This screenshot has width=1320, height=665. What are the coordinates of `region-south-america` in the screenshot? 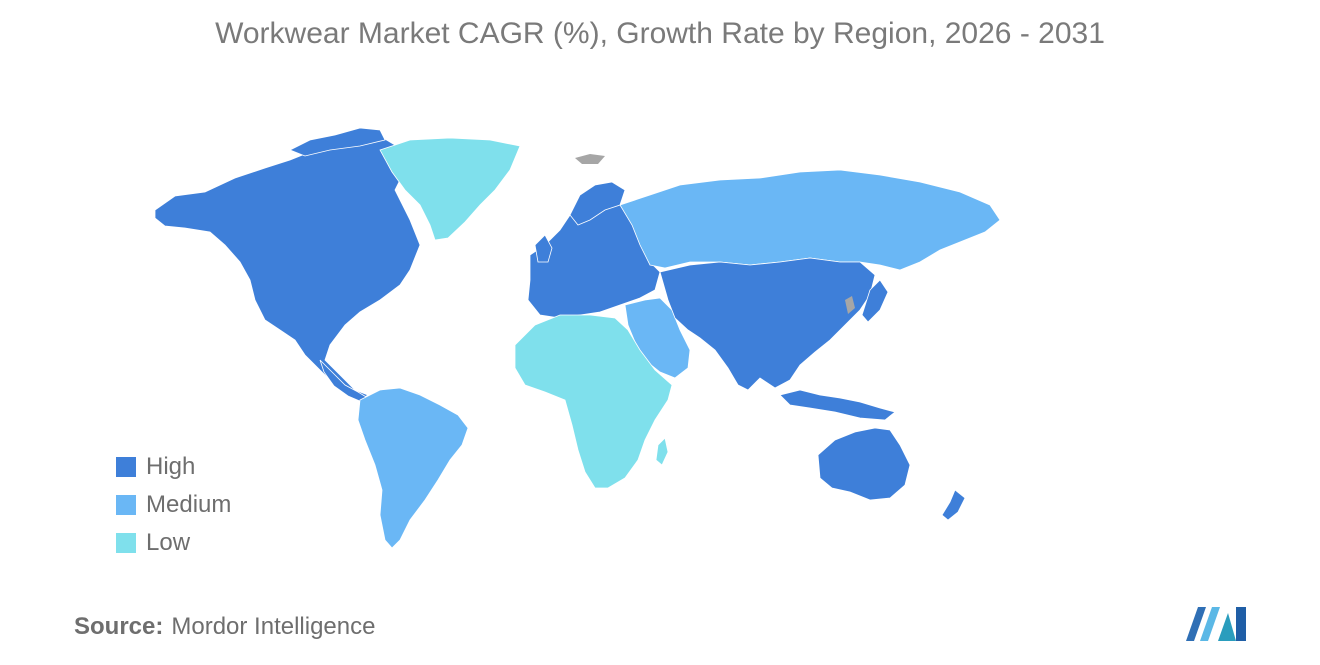 It's located at (413, 468).